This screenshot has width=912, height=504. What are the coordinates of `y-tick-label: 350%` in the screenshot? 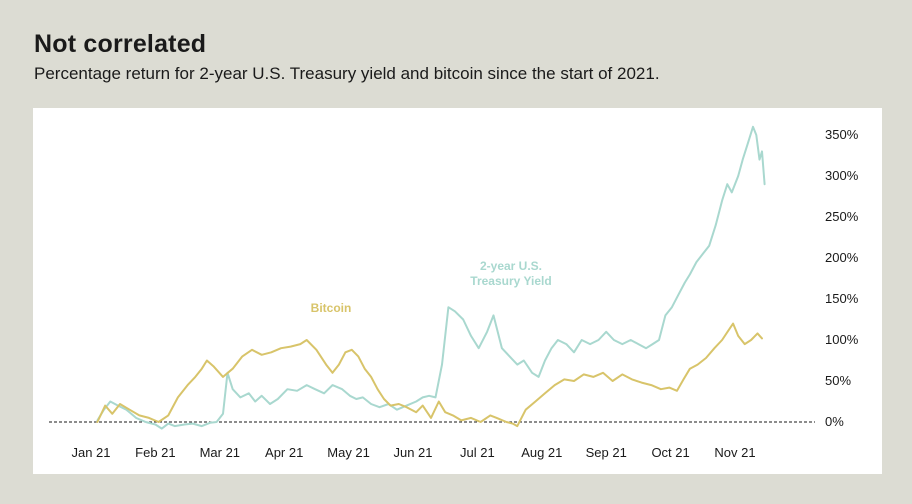 It's located at (842, 134).